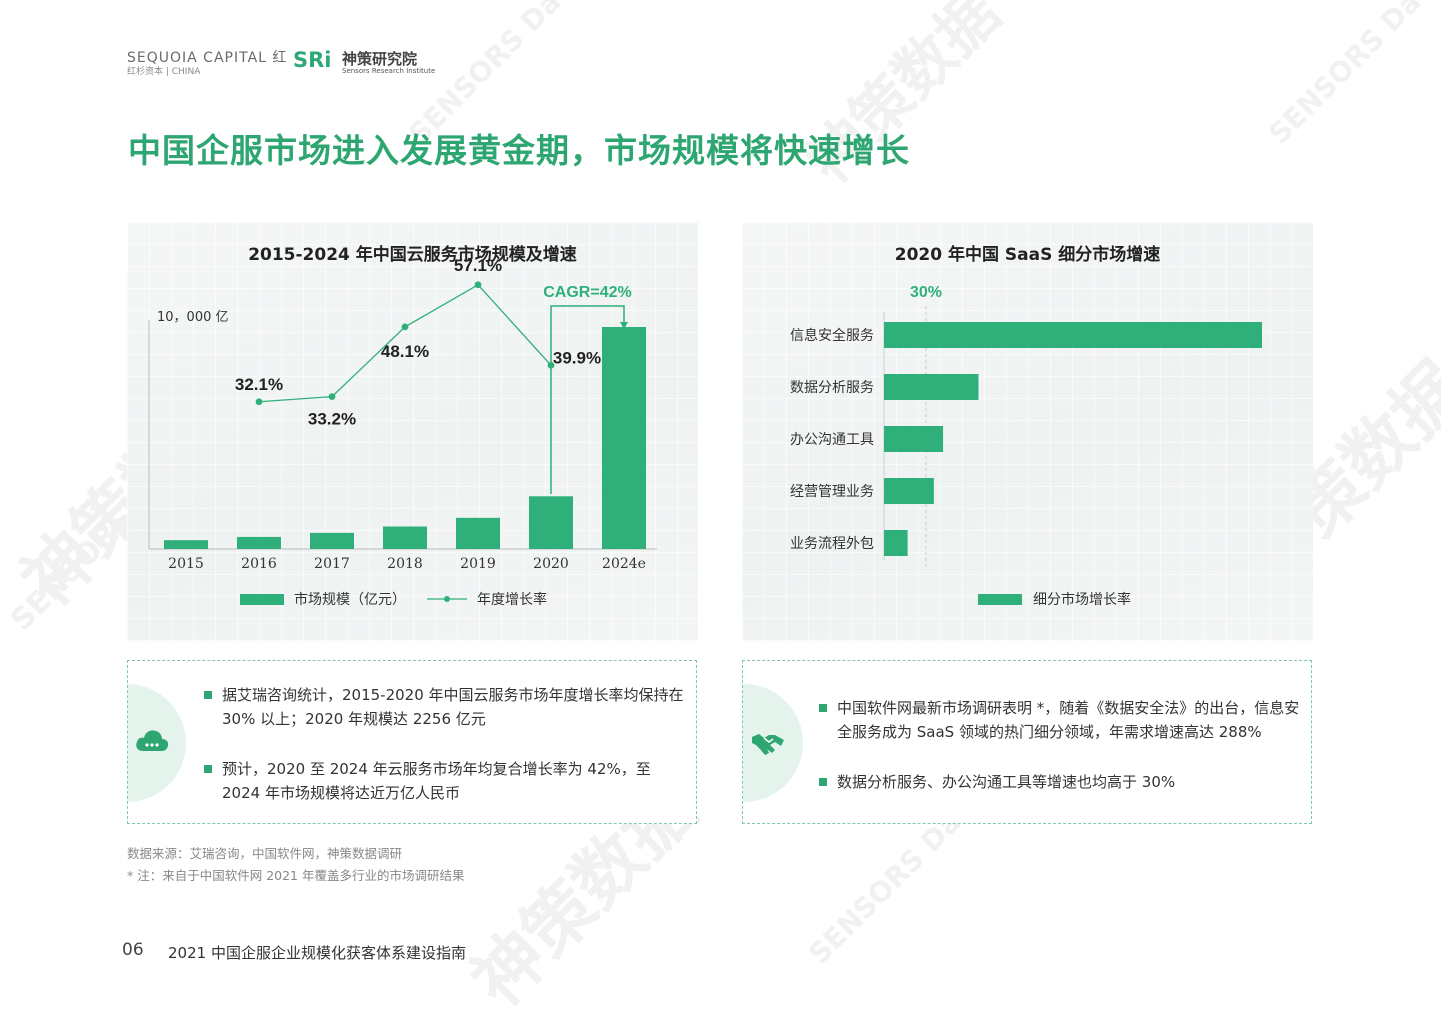  What do you see at coordinates (380, 59) in the screenshot?
I see `sri-name: 神策研究院` at bounding box center [380, 59].